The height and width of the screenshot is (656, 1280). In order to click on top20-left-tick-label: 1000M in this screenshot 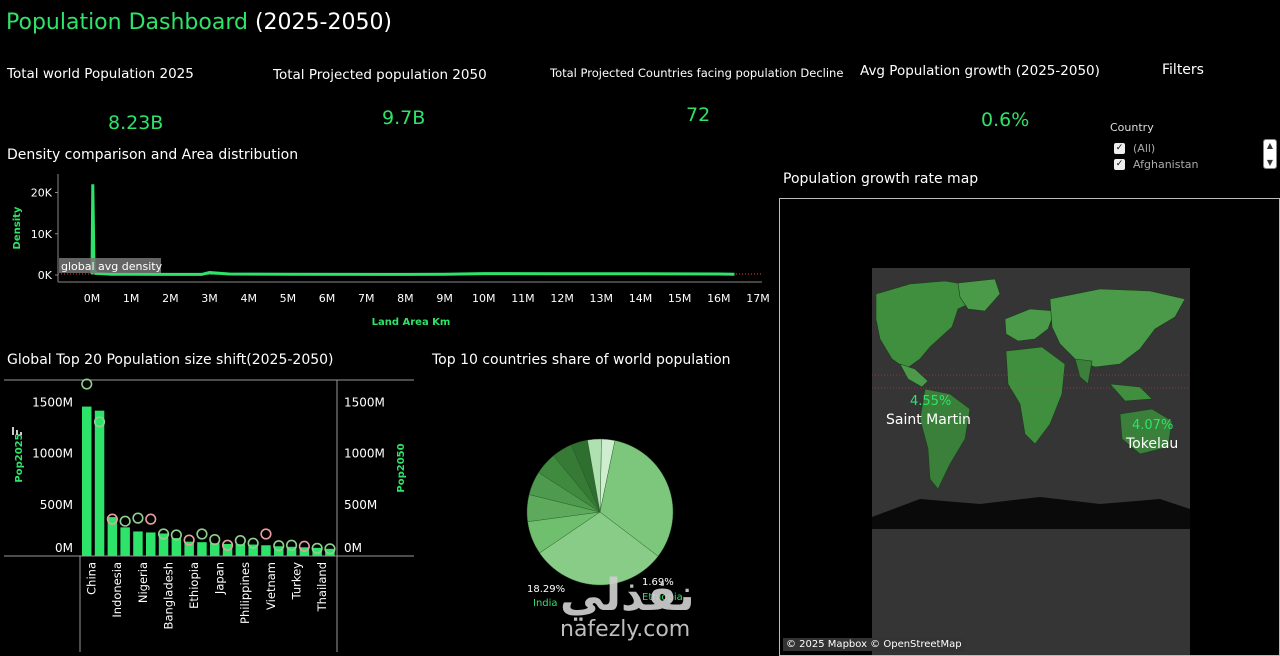, I will do `click(52, 454)`.